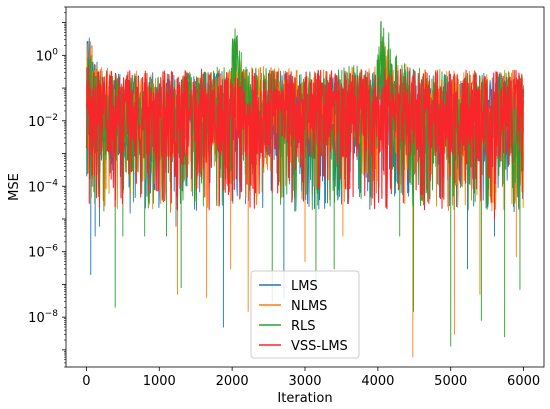 This screenshot has height=409, width=550. What do you see at coordinates (523, 381) in the screenshot?
I see `x-tick-label: 6000` at bounding box center [523, 381].